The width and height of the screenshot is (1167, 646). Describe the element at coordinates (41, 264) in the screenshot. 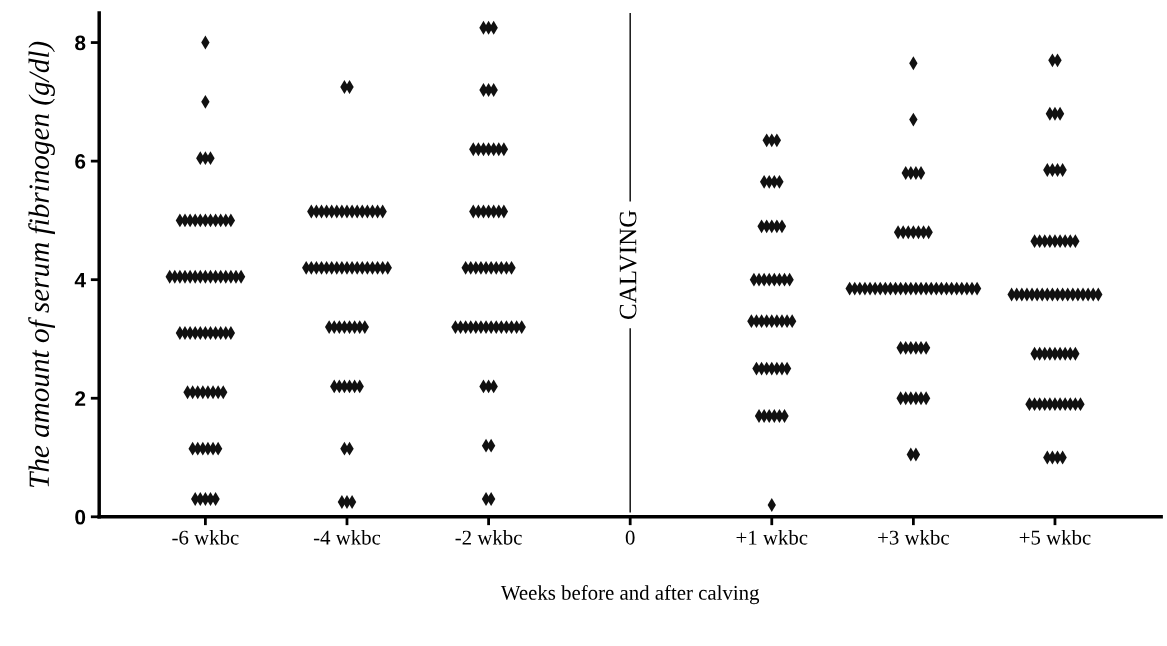

I see `y-axis-title: The amount of serum fibrinogen (g/dl)` at that location.